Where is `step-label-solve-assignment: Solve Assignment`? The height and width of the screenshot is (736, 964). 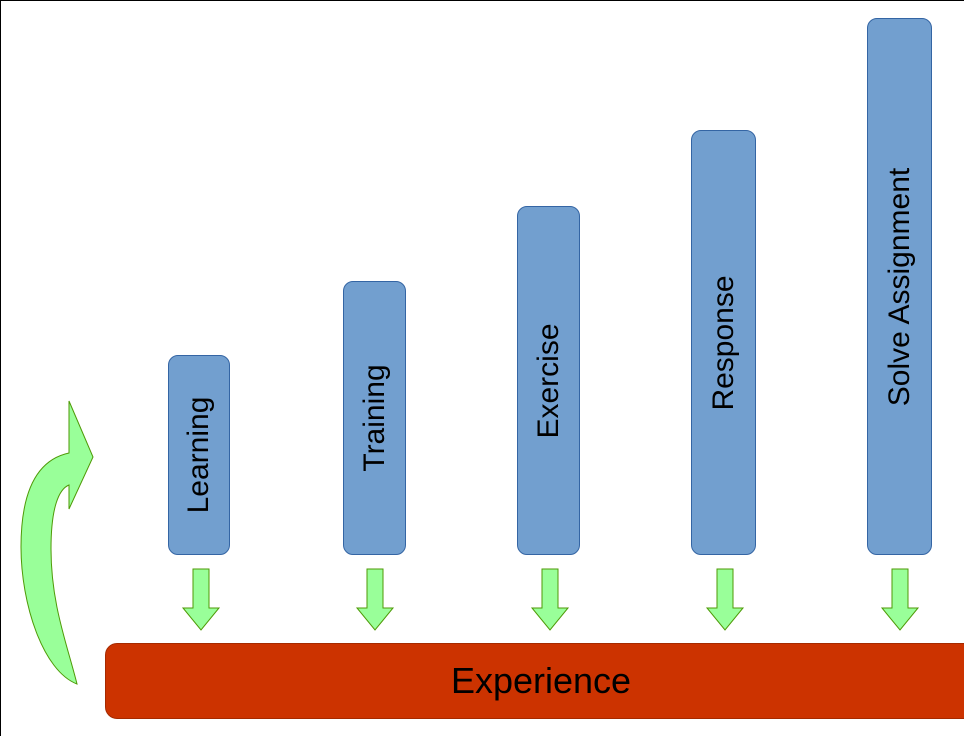 step-label-solve-assignment: Solve Assignment is located at coordinates (899, 286).